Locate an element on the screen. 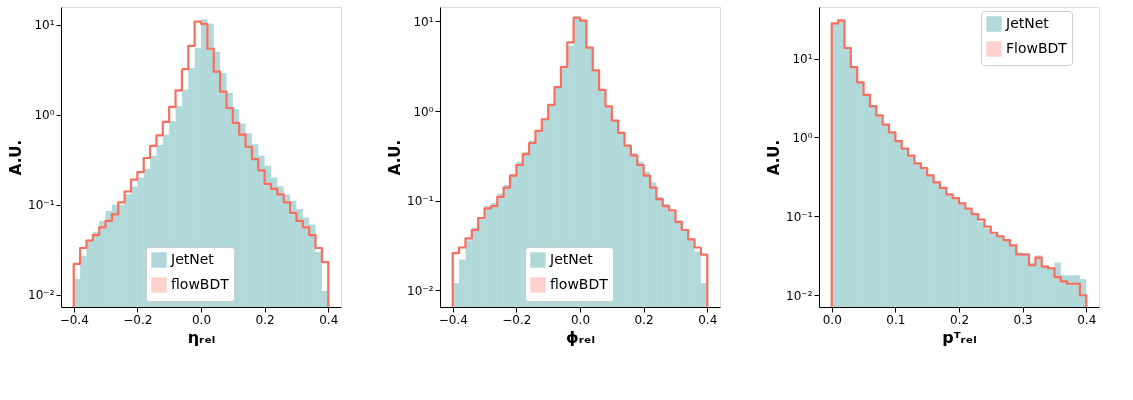 Image resolution: width=1133 pixels, height=400 pixels. x-tick-label: 0.3 is located at coordinates (1023, 319).